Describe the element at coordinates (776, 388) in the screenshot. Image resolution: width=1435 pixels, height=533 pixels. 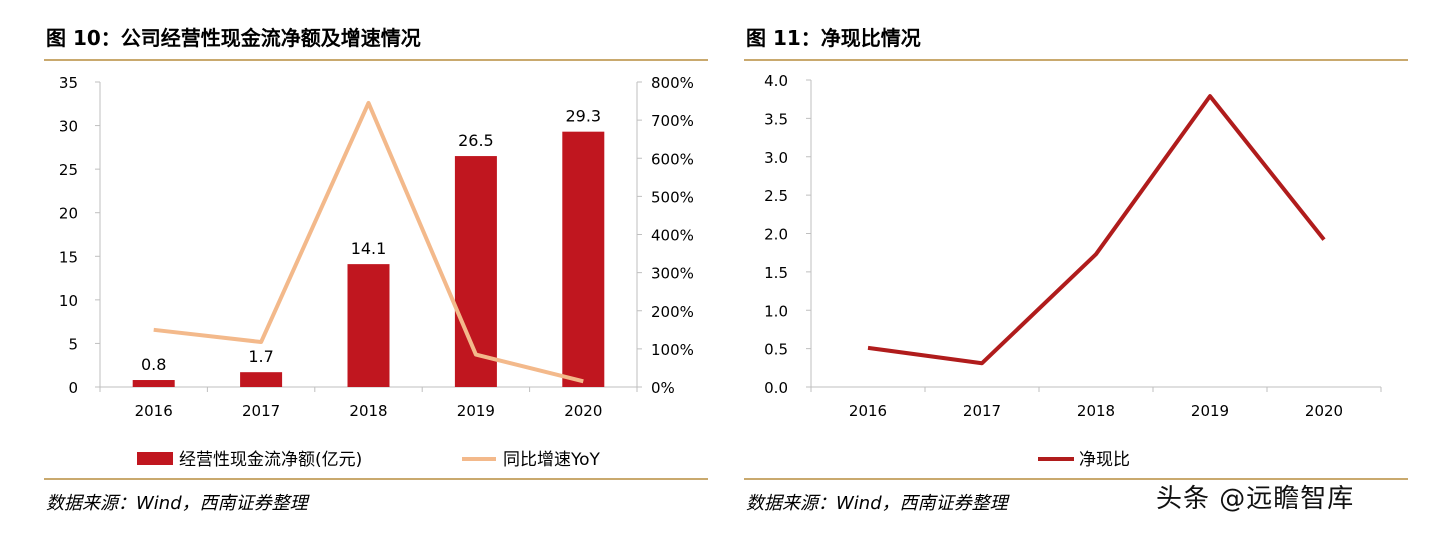
I see `y-tick-label: 0.0` at that location.